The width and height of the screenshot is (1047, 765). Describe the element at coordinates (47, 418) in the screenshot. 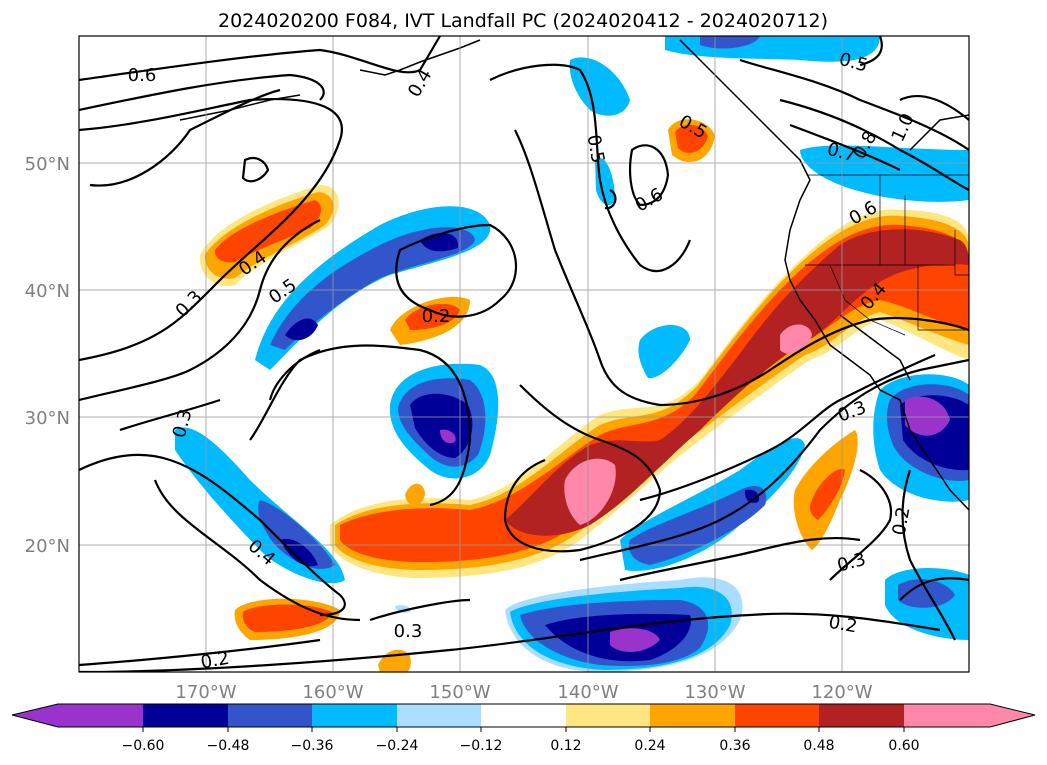

I see `lat-label: 30°N` at that location.